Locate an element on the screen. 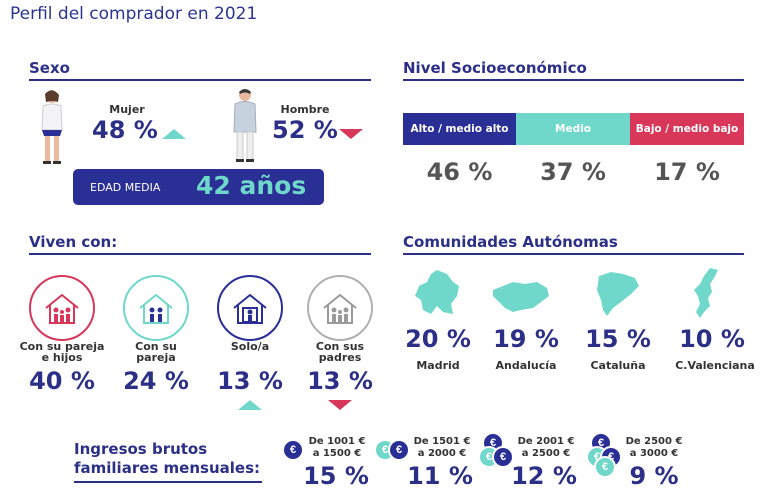  ccaa-label-valenciana: C.Valenciana is located at coordinates (715, 365).